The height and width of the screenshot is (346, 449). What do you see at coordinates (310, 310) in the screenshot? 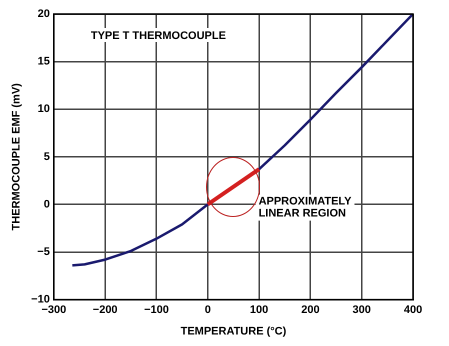
I see `x-tick-label: 200` at bounding box center [310, 310].